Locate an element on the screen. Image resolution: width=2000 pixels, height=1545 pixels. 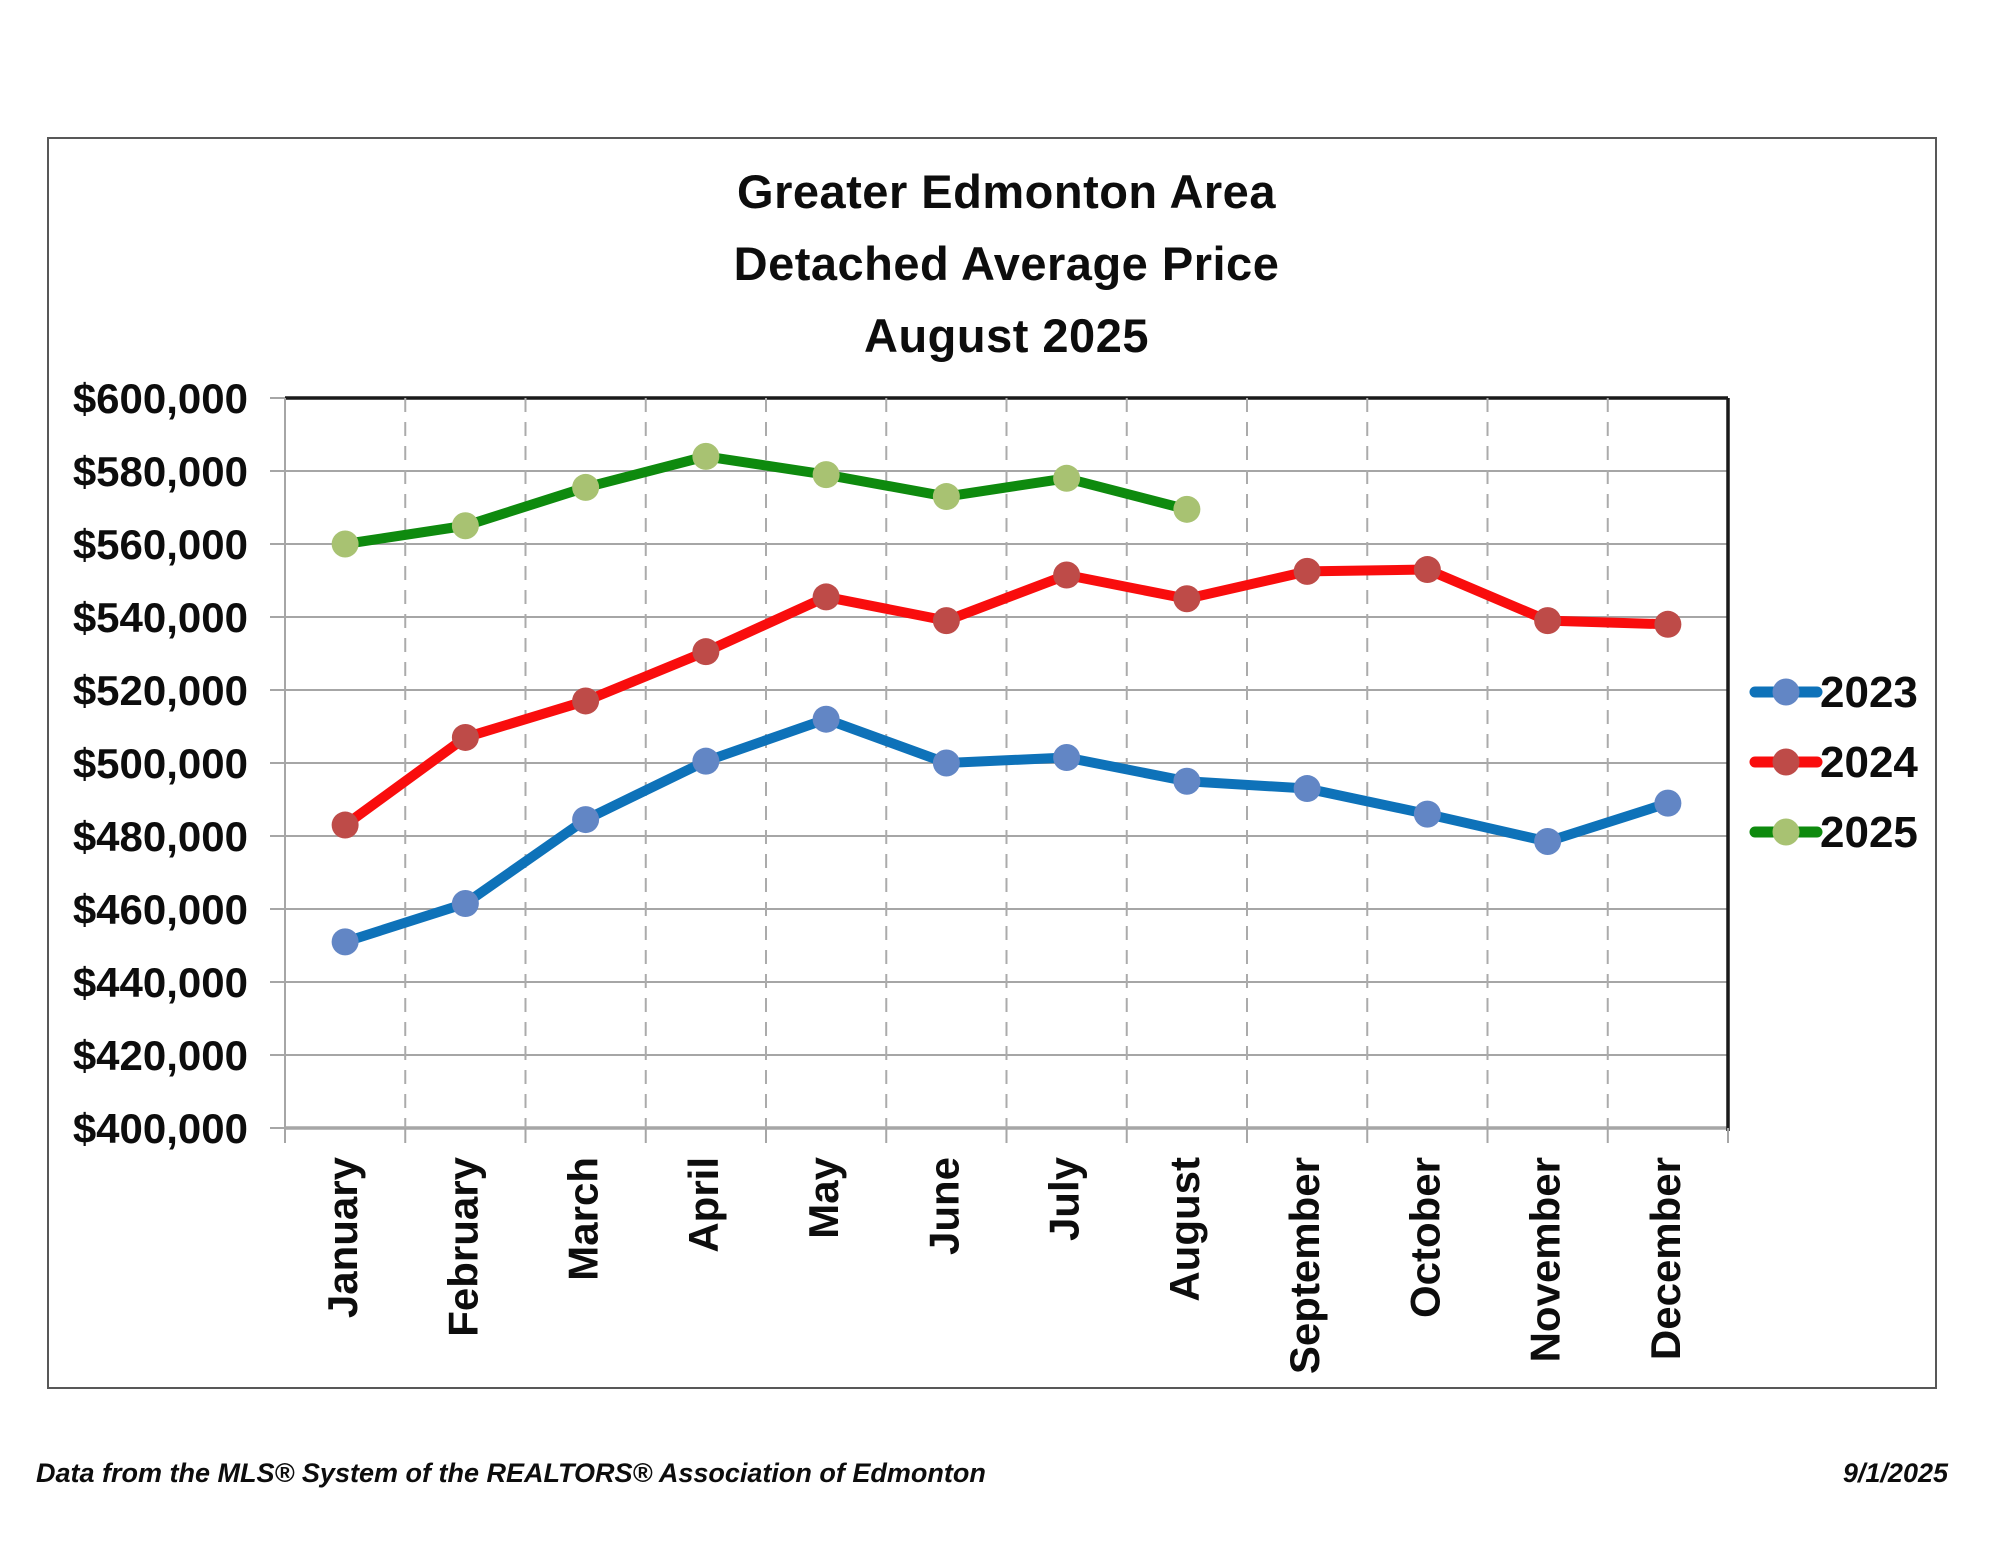
y-axis-label: $480,000 is located at coordinates (160, 836).